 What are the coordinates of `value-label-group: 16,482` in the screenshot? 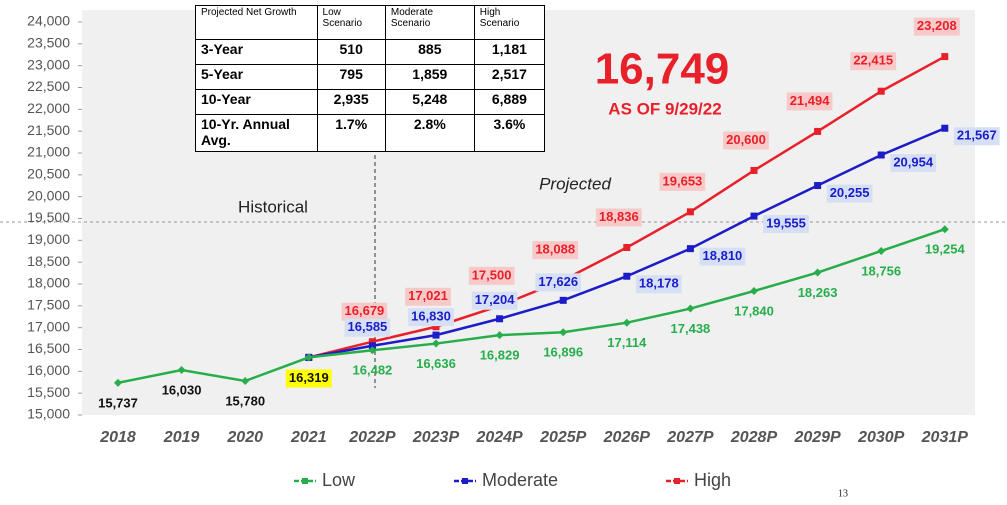 It's located at (373, 370).